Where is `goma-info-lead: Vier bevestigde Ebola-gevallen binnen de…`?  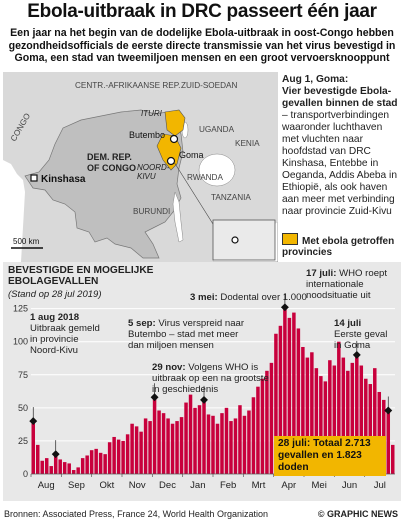
goma-info-lead: Vier bevestigde Ebola-gevallen binnen de… is located at coordinates (340, 97).